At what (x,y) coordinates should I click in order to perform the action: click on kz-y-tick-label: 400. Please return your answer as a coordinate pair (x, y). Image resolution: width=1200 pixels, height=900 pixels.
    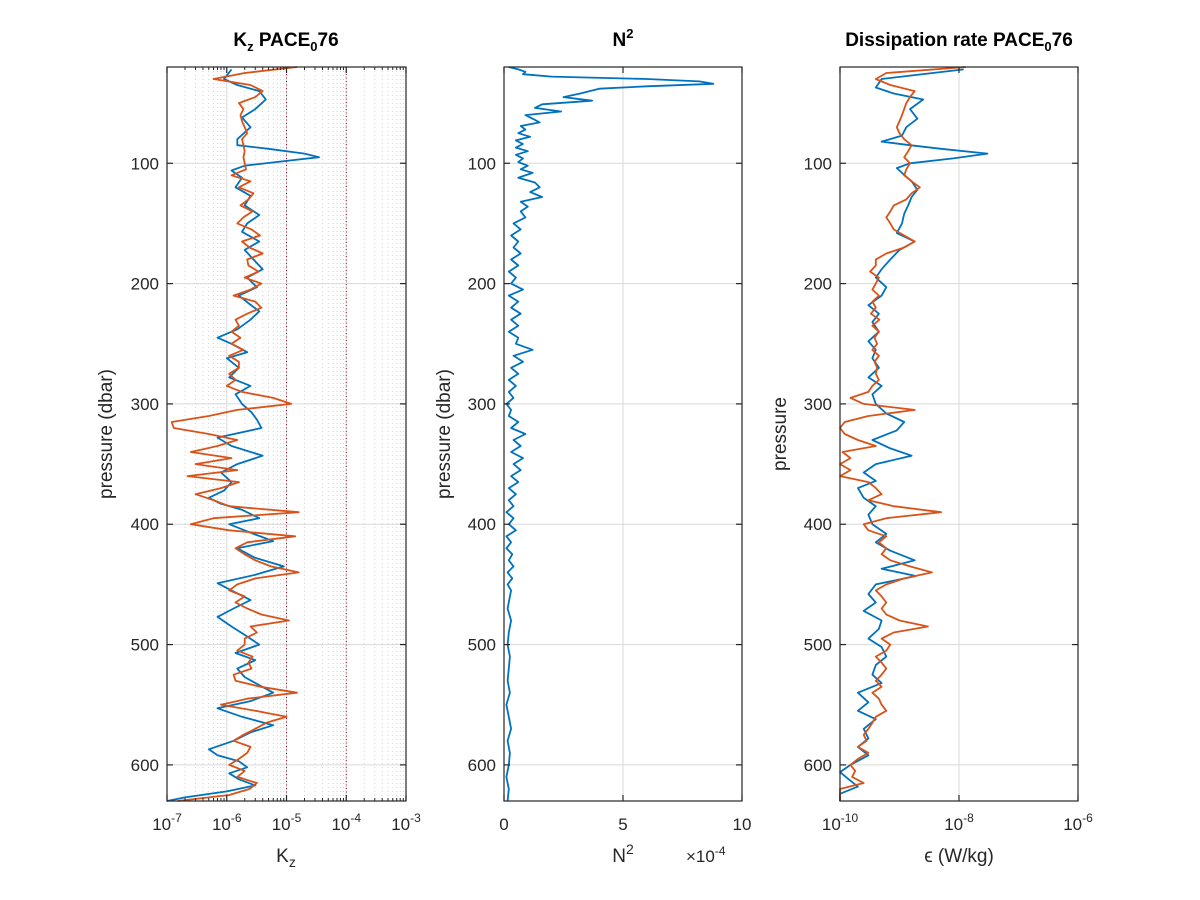
    Looking at the image, I should click on (145, 524).